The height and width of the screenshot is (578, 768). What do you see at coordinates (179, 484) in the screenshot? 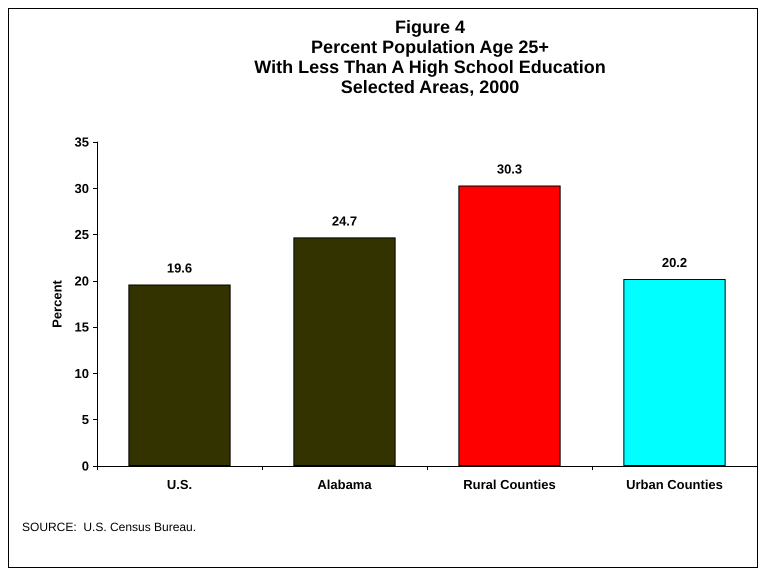
I see `x-tick-label: U.S.` at bounding box center [179, 484].